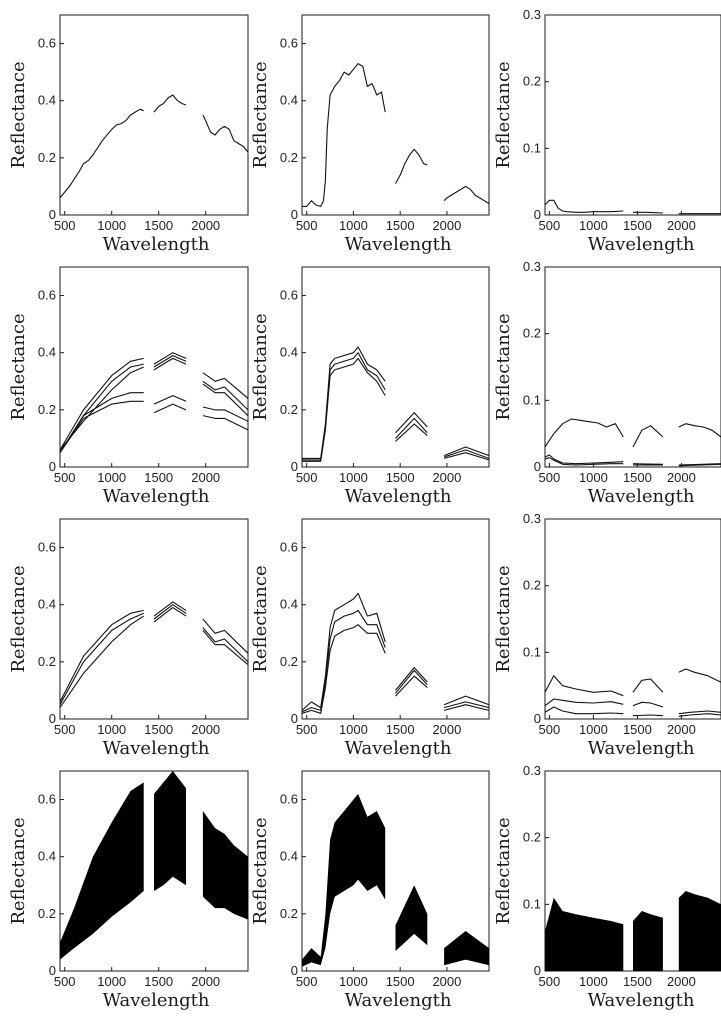  I want to click on x-tick-label: 1000, so click(353, 477).